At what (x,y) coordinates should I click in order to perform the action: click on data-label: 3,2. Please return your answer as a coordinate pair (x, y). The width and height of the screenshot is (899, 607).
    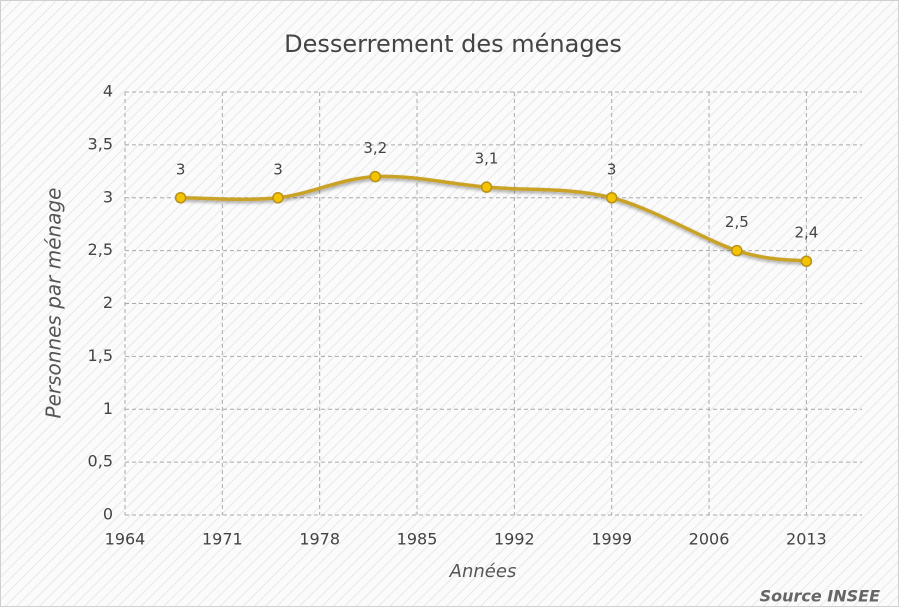
    Looking at the image, I should click on (375, 148).